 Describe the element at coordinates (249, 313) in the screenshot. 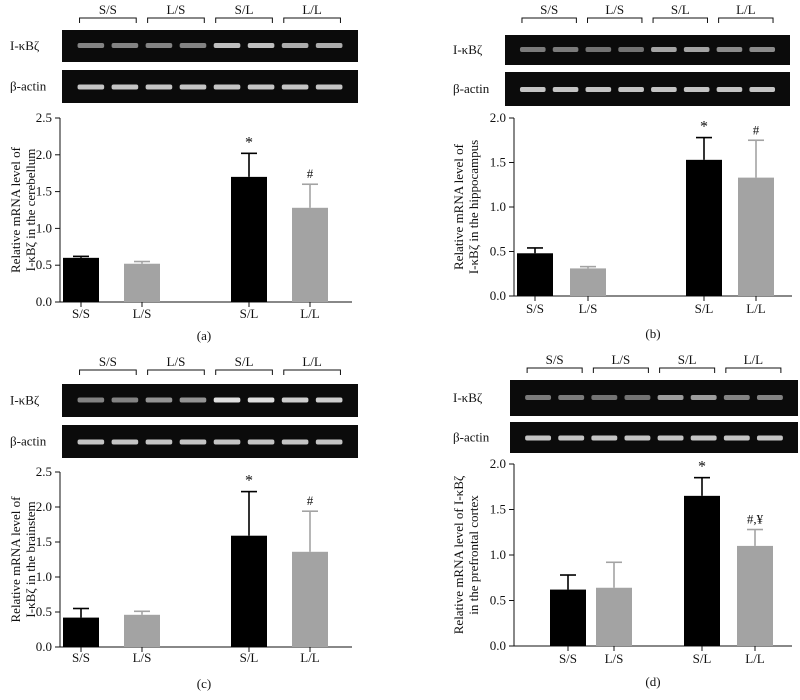

I see `x-tick-label: S/L` at that location.